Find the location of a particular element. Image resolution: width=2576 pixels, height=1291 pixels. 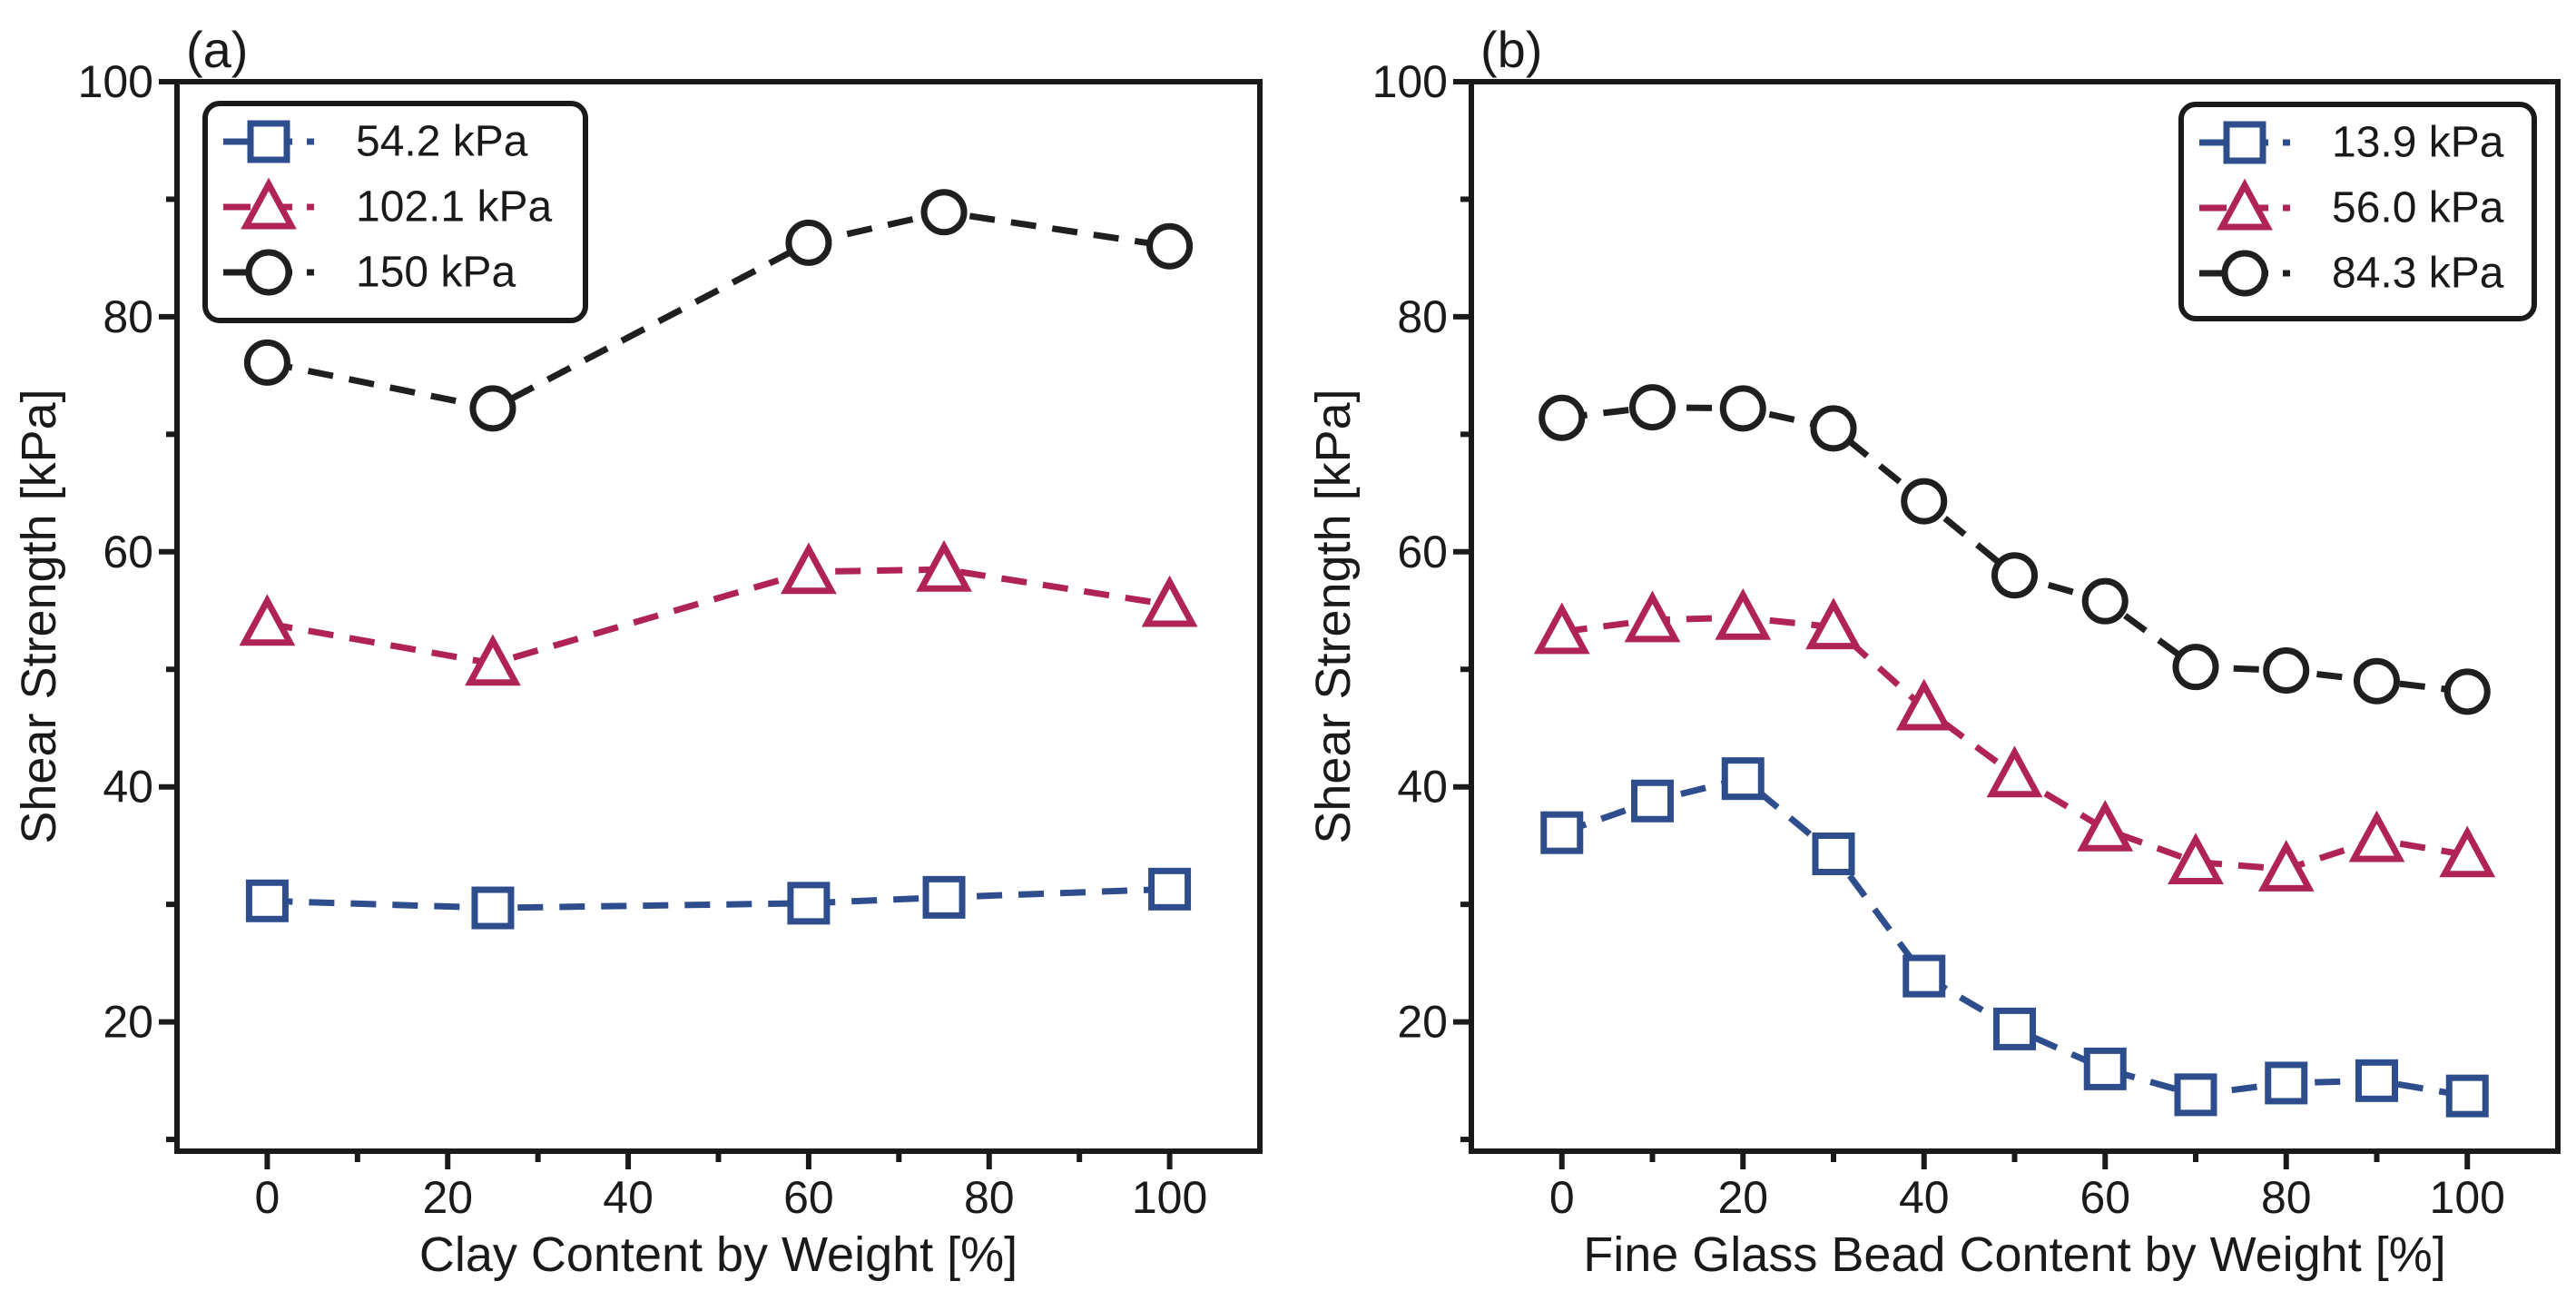

legend-entry: 56.0 kPa is located at coordinates (2351, 205).